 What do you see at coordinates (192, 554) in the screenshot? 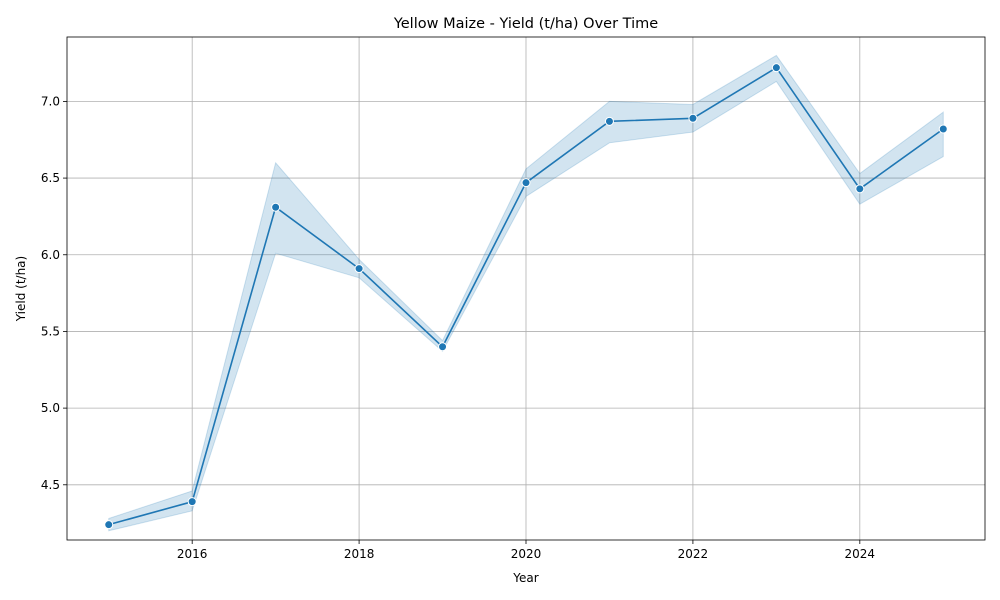
I see `x-tick-label: 2016` at bounding box center [192, 554].